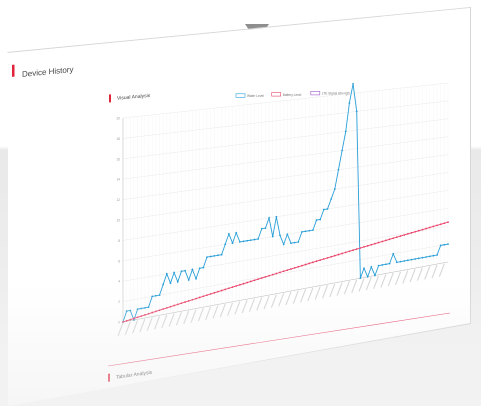 The width and height of the screenshot is (481, 406). I want to click on legend-item: Battery Level, so click(286, 94).